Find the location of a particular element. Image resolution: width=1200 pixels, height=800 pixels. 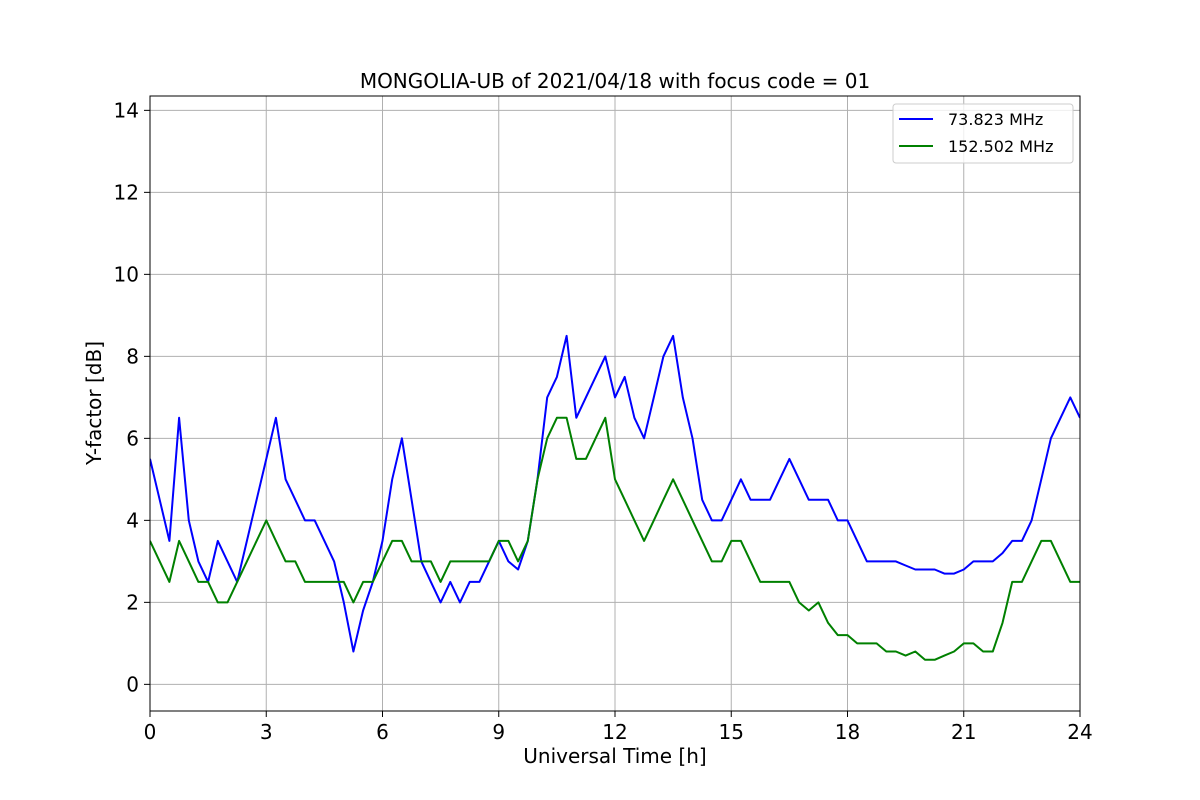

y-tick-label: 2 is located at coordinates (132, 602).